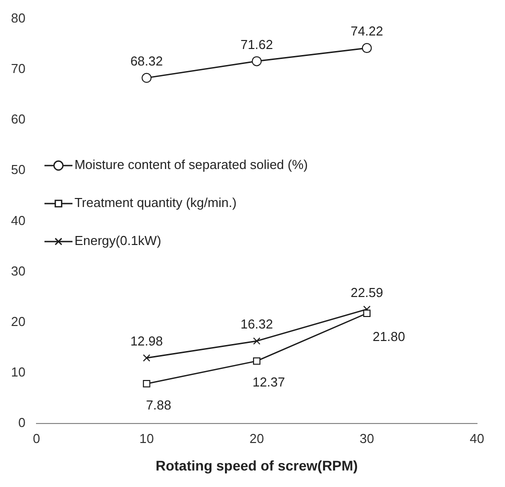 This screenshot has height=487, width=505. I want to click on data-label: 7.88, so click(159, 404).